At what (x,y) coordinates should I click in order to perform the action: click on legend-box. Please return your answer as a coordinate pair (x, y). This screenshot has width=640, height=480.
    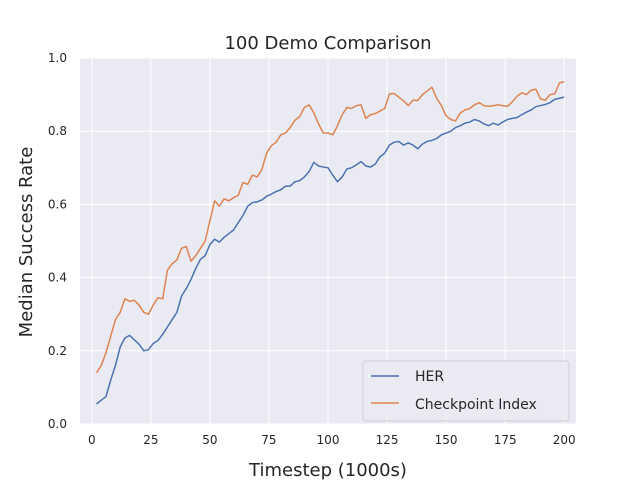
    Looking at the image, I should click on (466, 391).